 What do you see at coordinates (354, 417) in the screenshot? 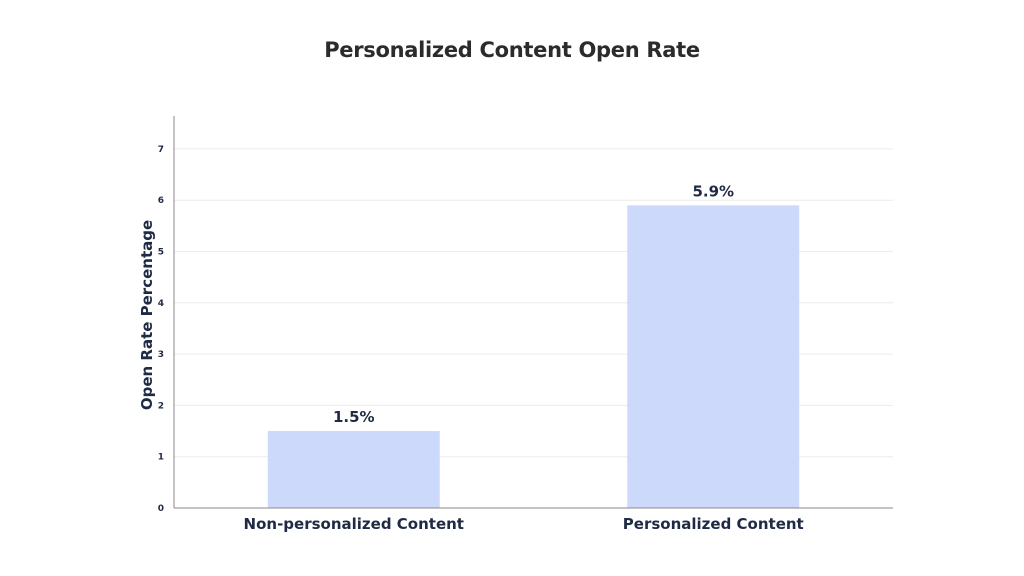
I see `data-label: 1.5%` at bounding box center [354, 417].